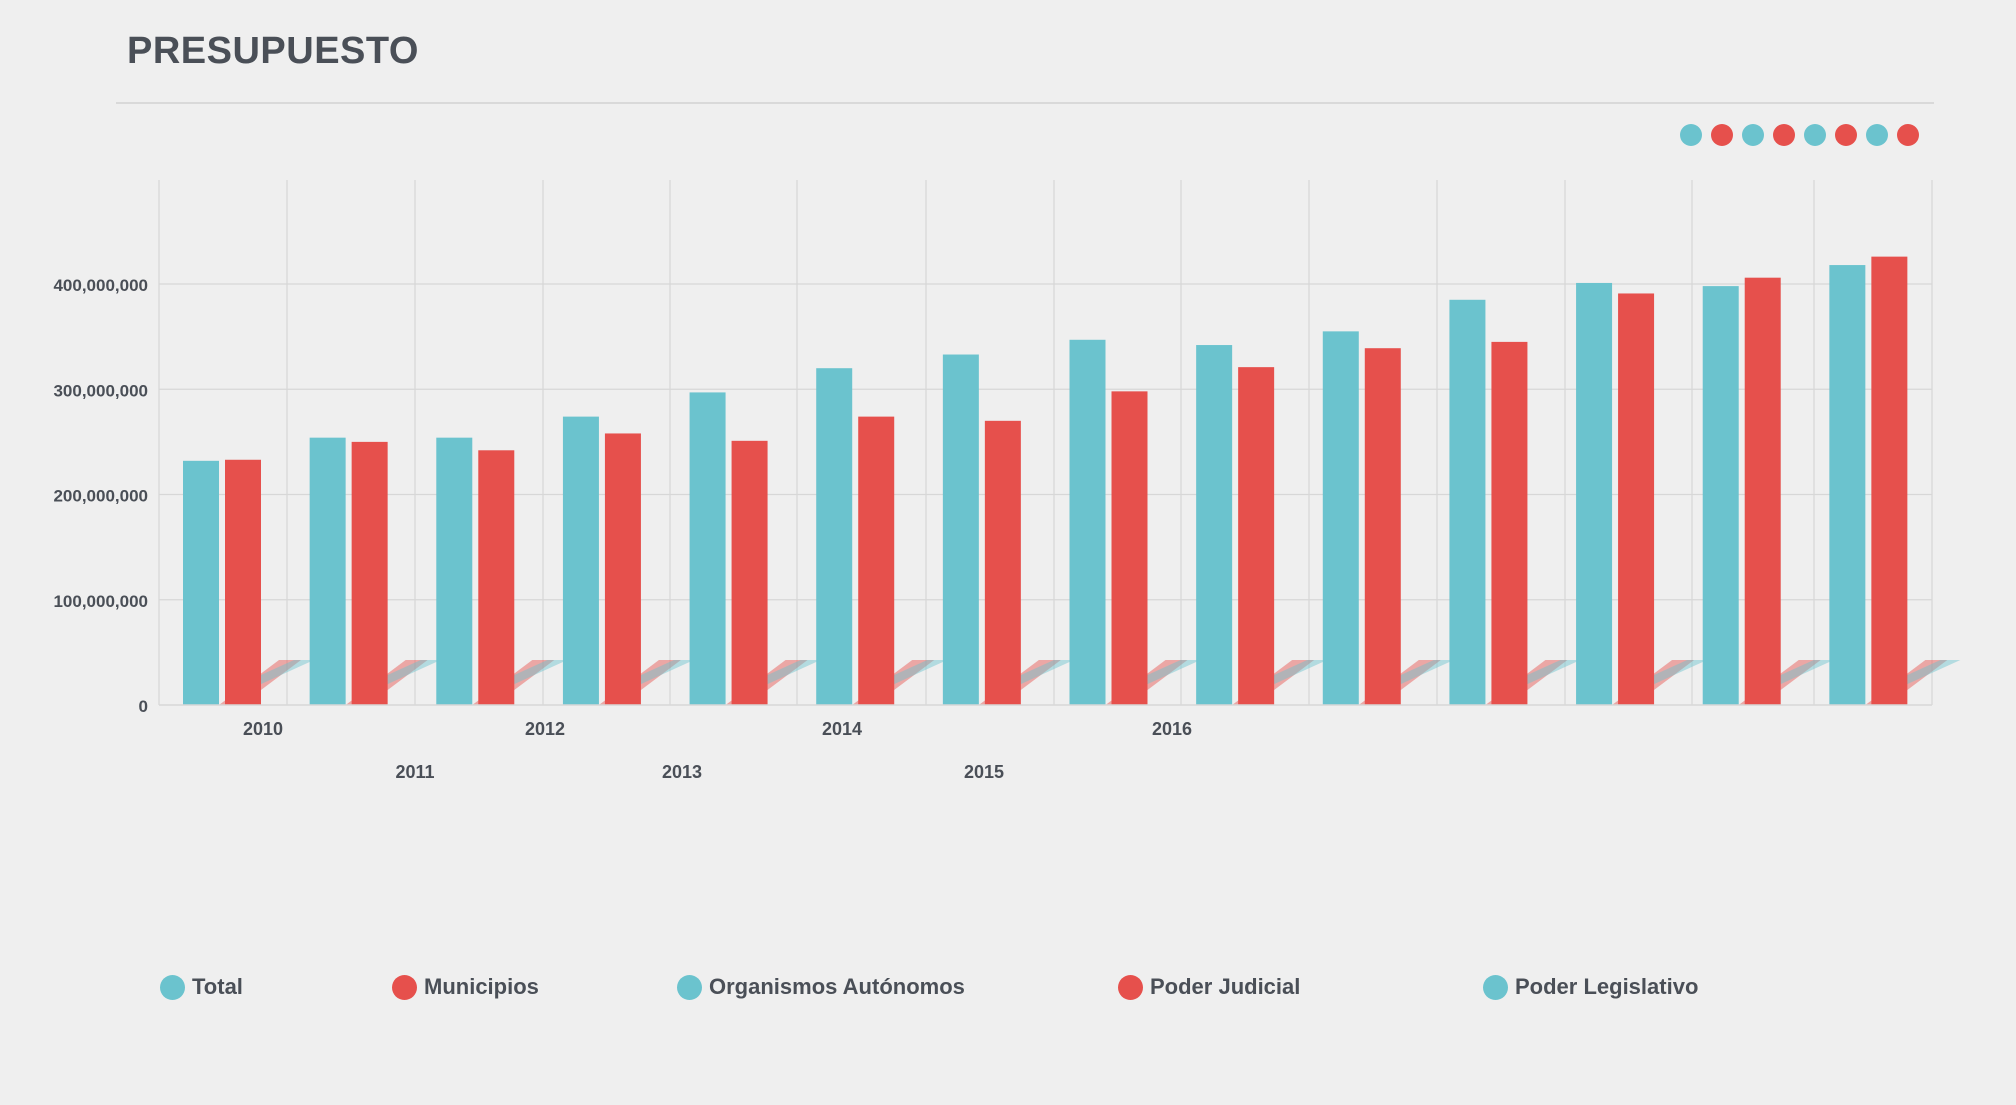 The width and height of the screenshot is (2016, 1105). What do you see at coordinates (100, 285) in the screenshot?
I see `y-tick-label: 400,000,000` at bounding box center [100, 285].